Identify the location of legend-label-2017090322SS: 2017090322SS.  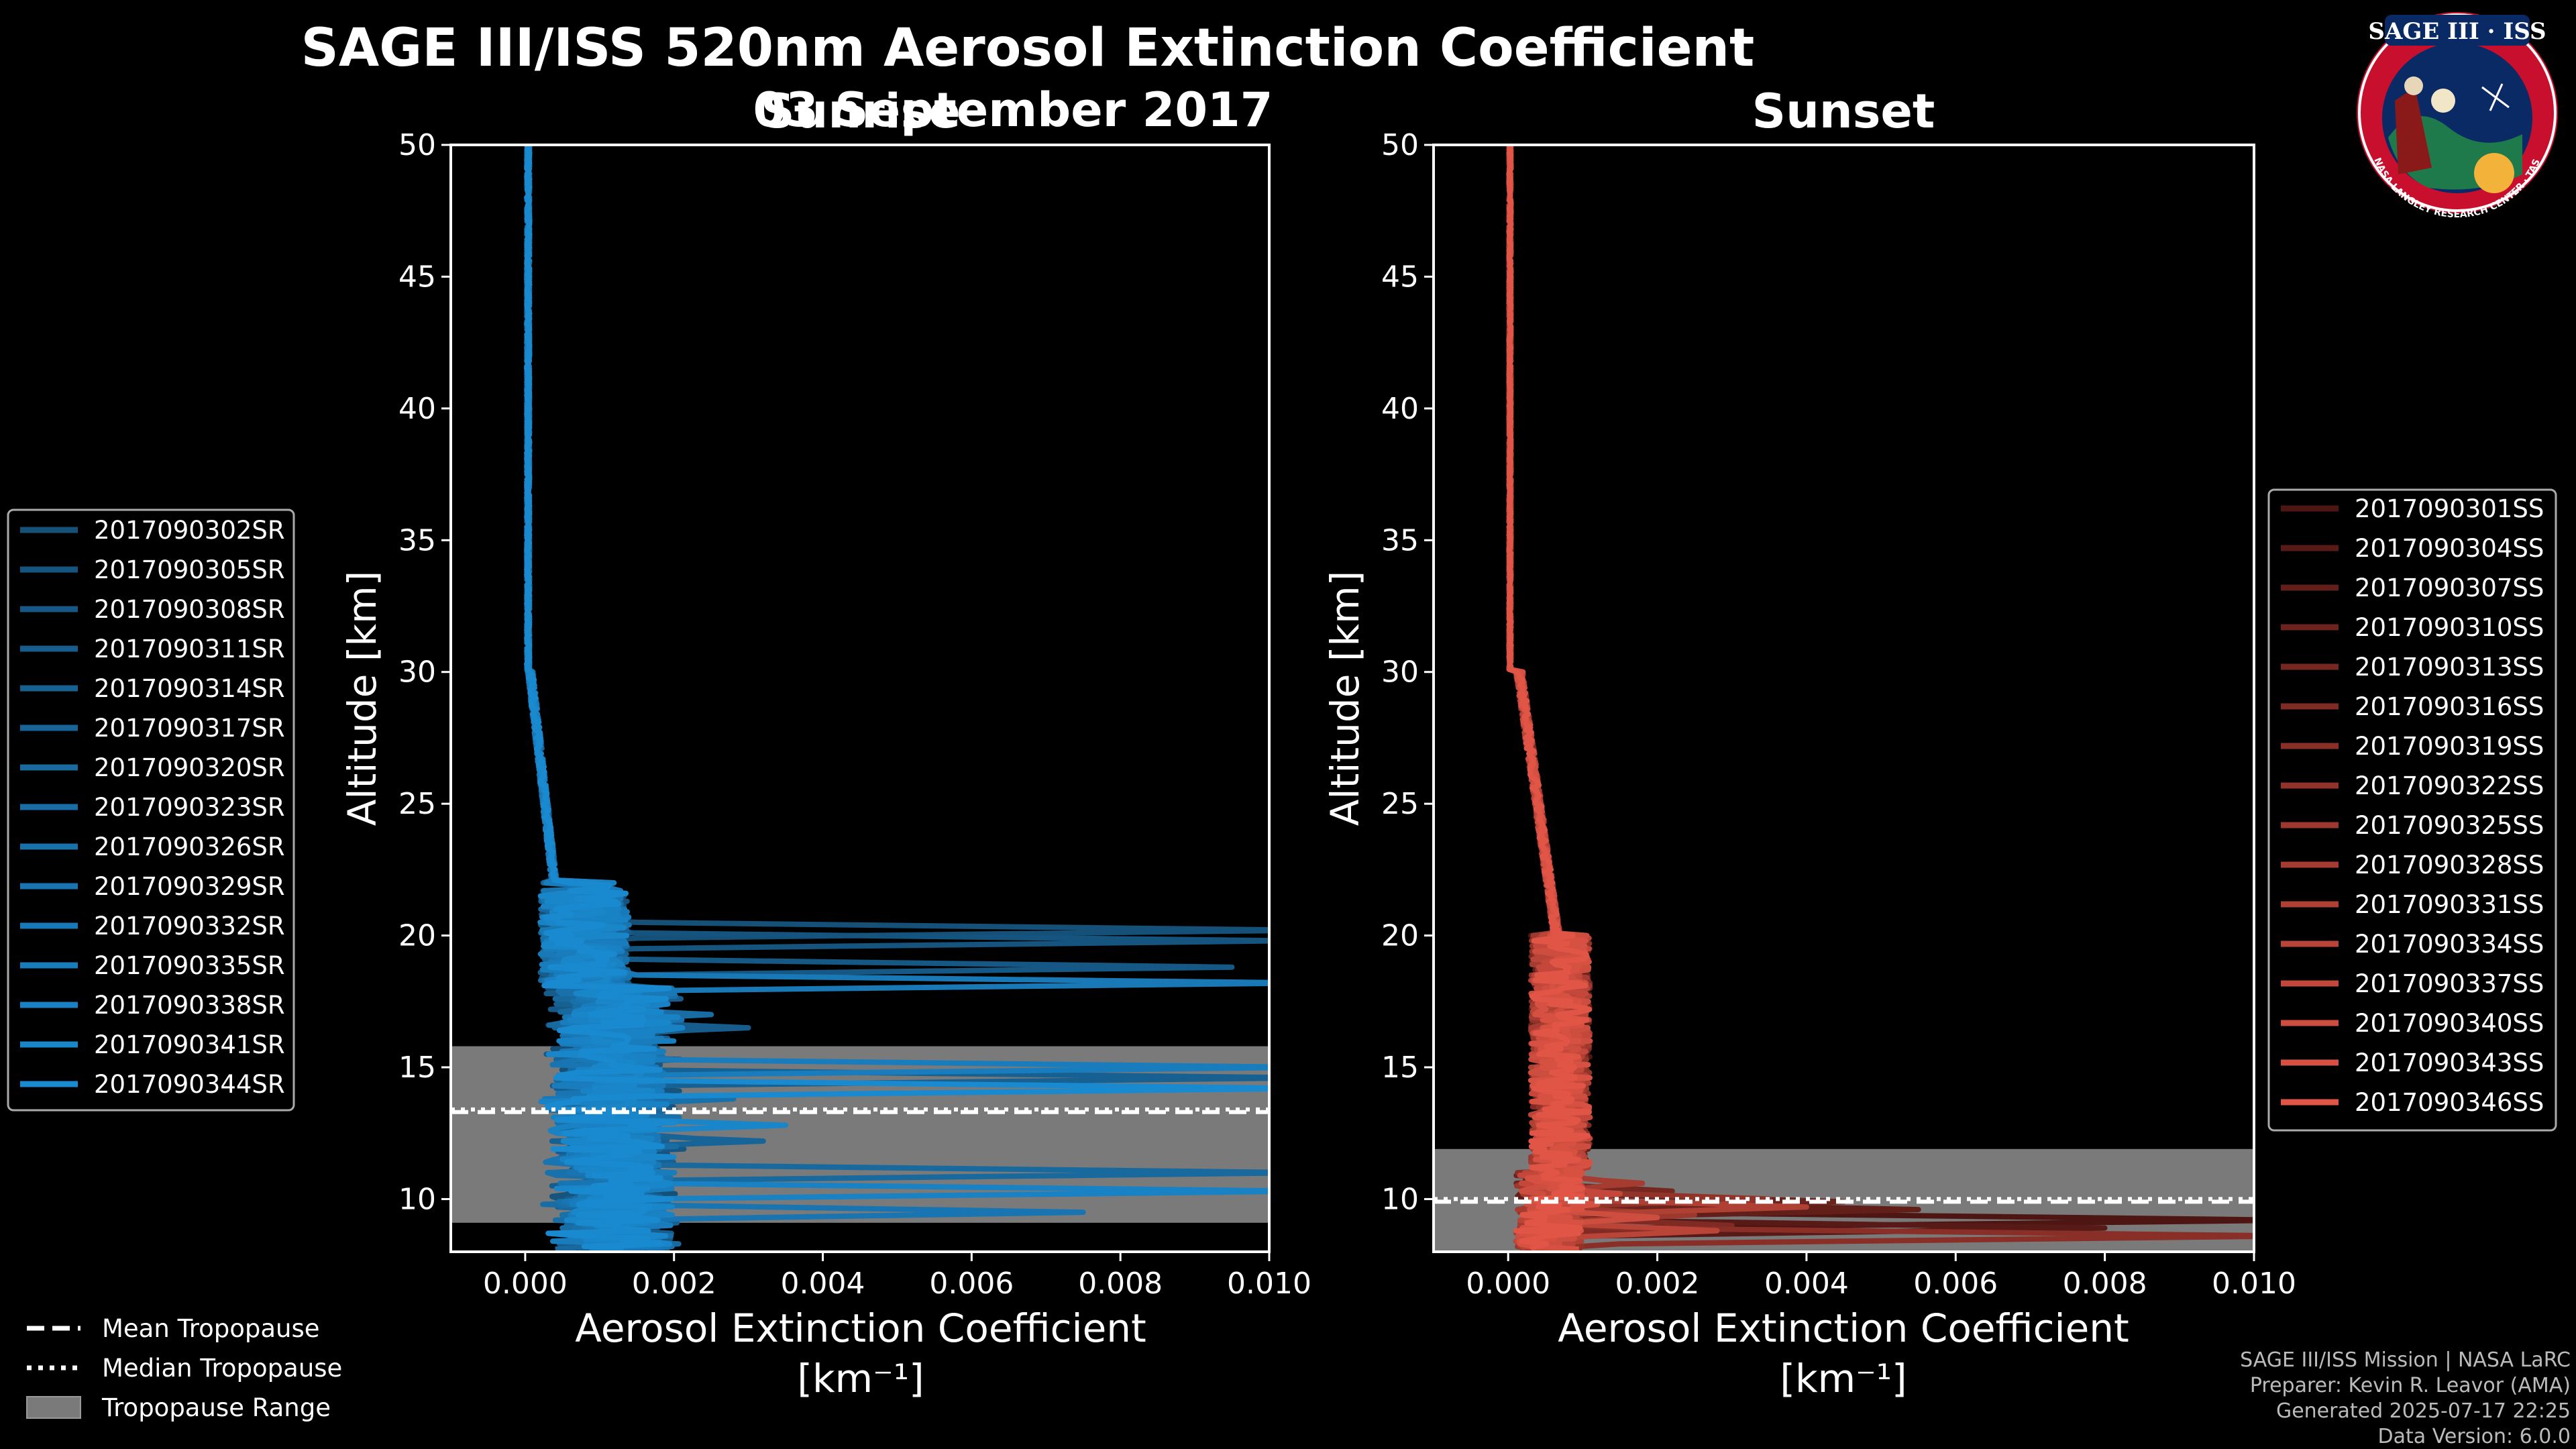
(2449, 785).